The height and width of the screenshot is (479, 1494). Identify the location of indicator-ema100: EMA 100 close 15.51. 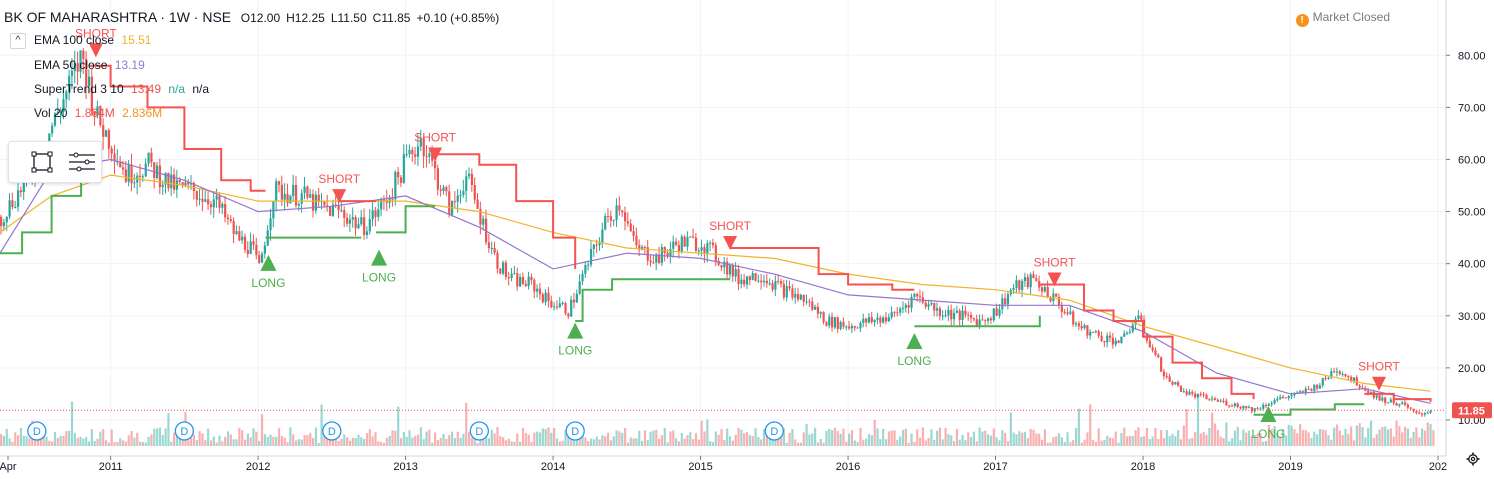
(92, 40).